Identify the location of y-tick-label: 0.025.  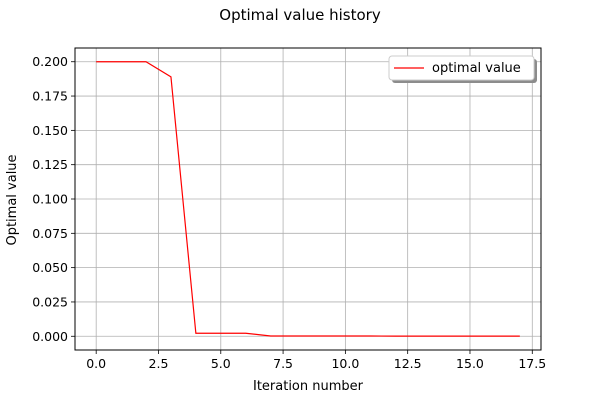
(50, 301).